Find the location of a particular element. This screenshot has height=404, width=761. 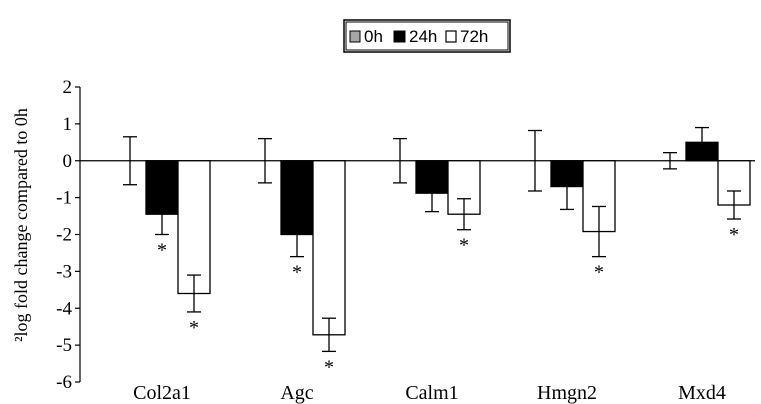

y-tick-label: 2 is located at coordinates (68, 87).